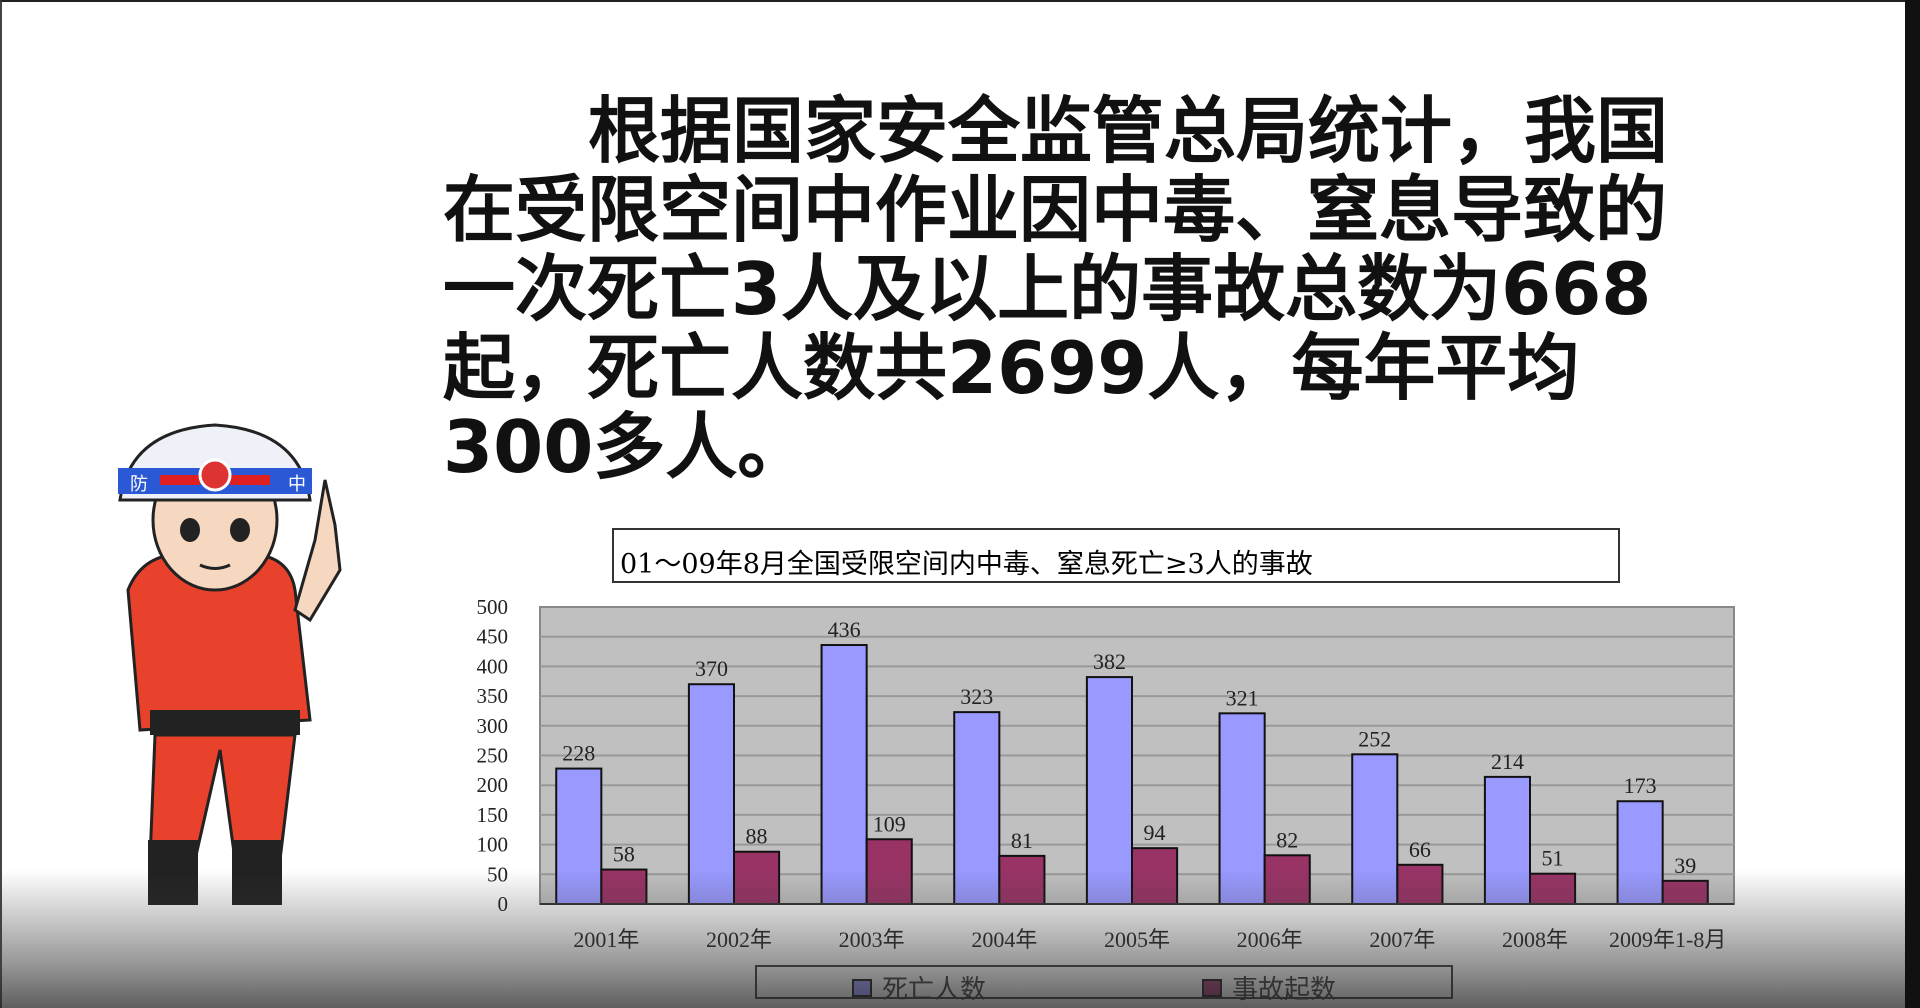 The image size is (1920, 1008). Describe the element at coordinates (493, 726) in the screenshot. I see `y-tick-label: 300` at that location.